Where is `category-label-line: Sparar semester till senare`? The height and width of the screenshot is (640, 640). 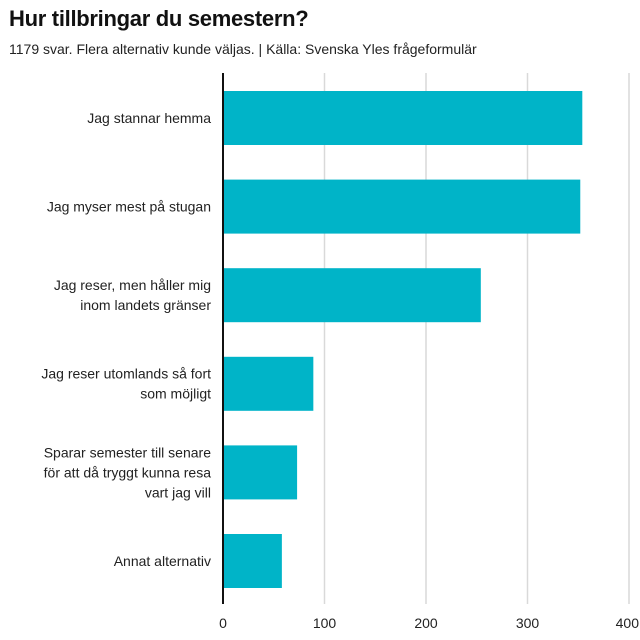
category-label-line: Sparar semester till senare is located at coordinates (128, 452).